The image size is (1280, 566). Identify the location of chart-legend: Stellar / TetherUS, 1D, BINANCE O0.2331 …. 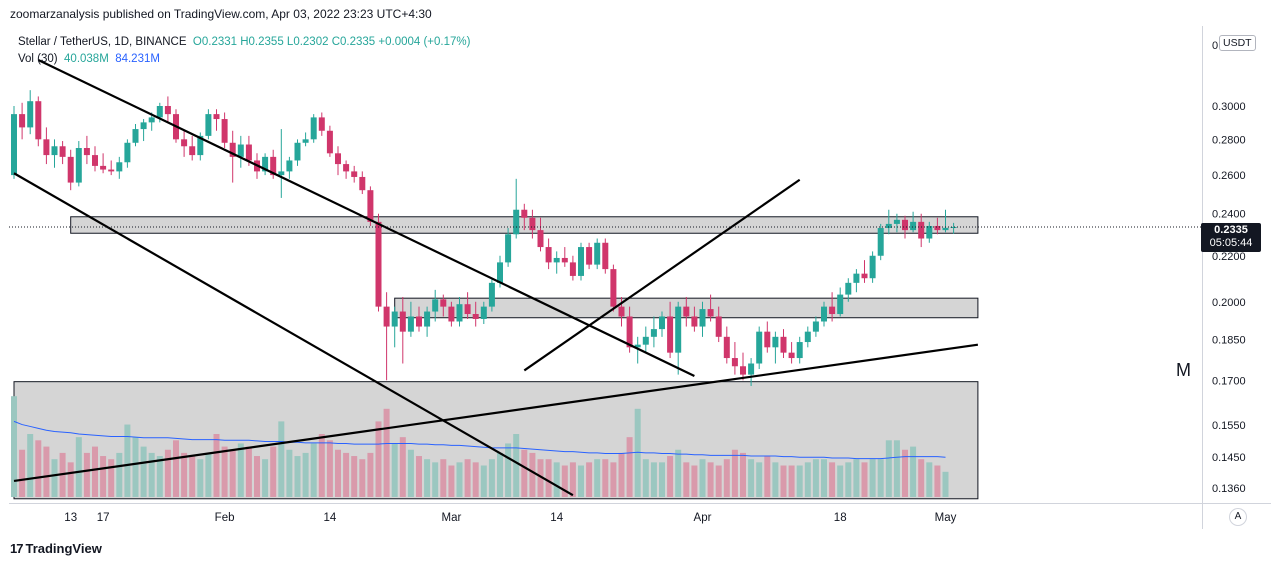
(244, 51).